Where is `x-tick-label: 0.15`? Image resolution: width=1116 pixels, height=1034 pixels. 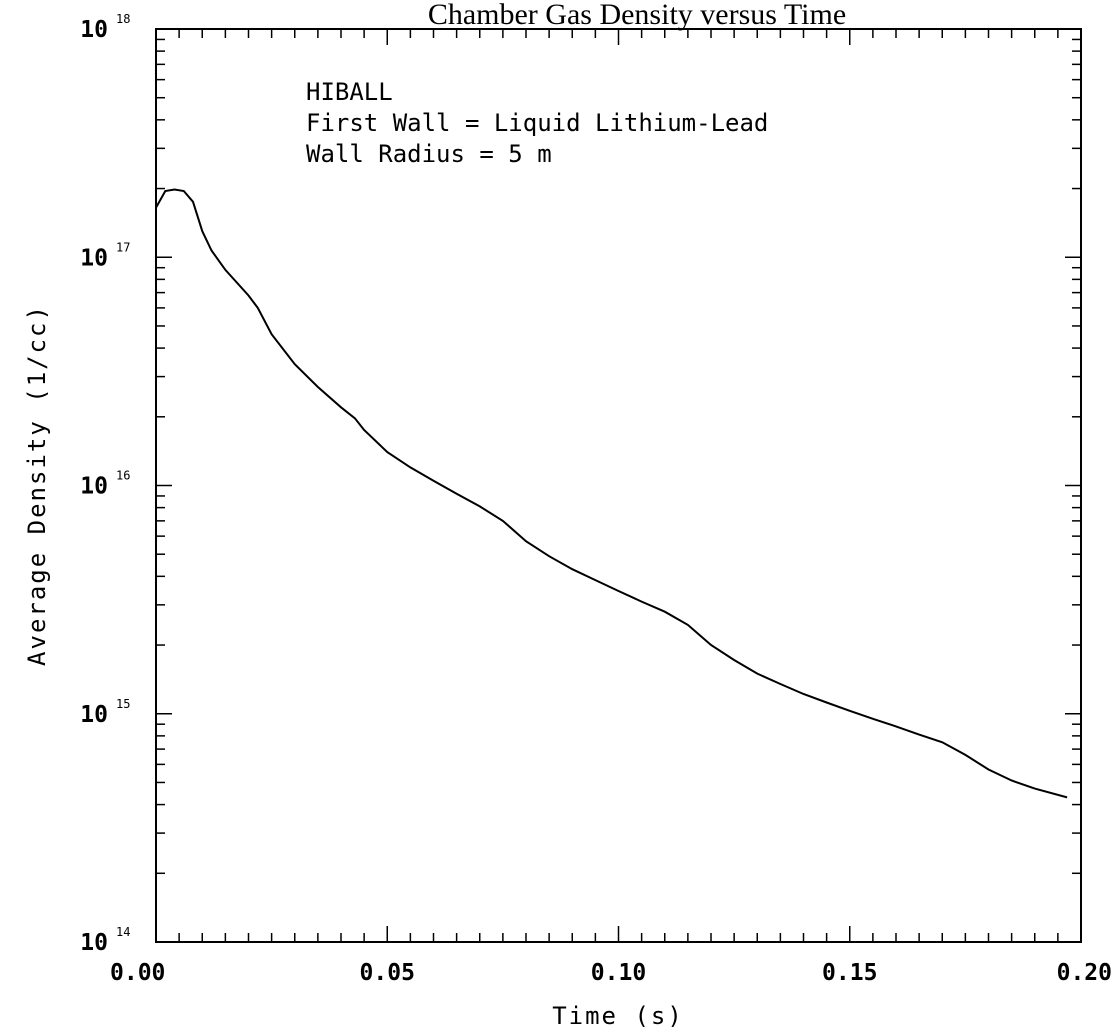 x-tick-label: 0.15 is located at coordinates (849, 973).